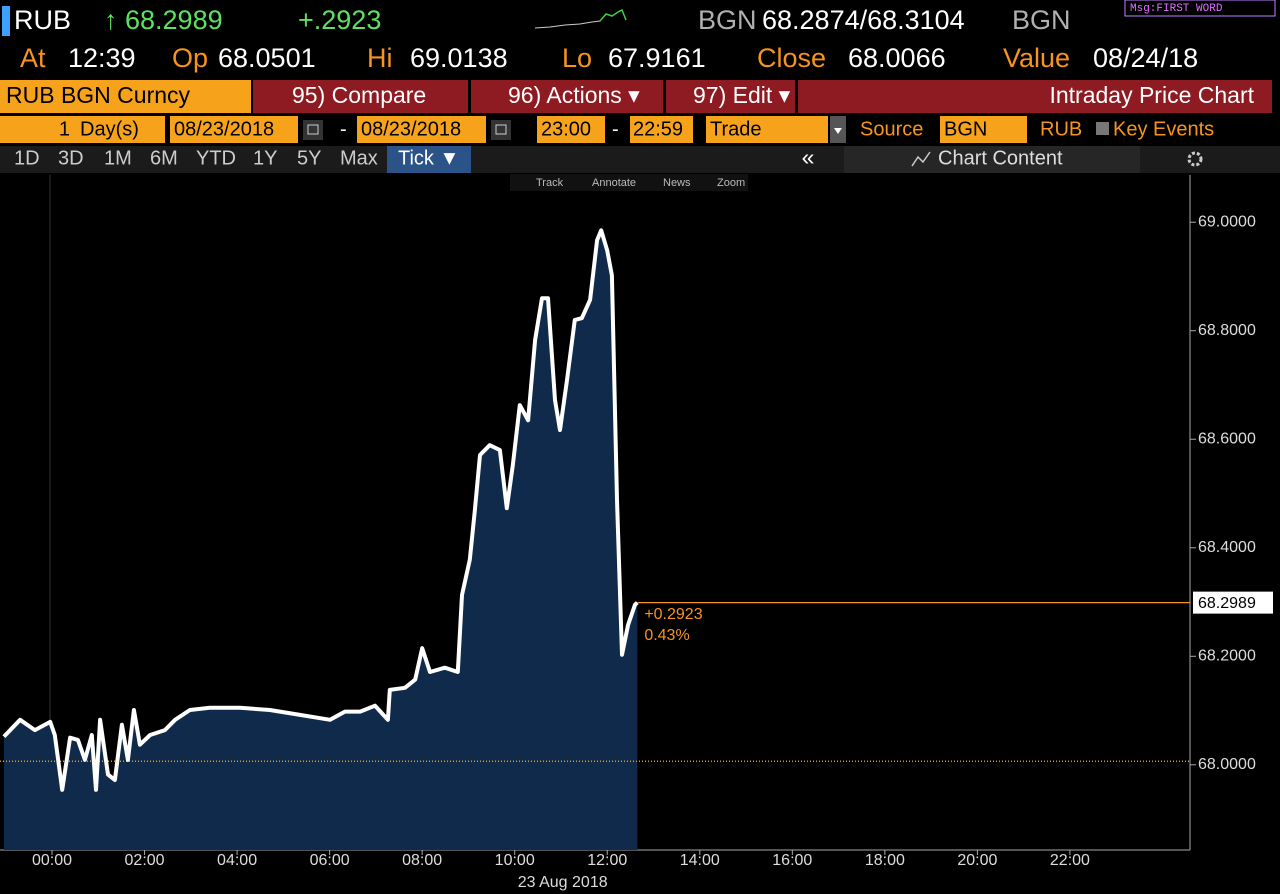  What do you see at coordinates (71, 158) in the screenshot?
I see `tab: 3D` at bounding box center [71, 158].